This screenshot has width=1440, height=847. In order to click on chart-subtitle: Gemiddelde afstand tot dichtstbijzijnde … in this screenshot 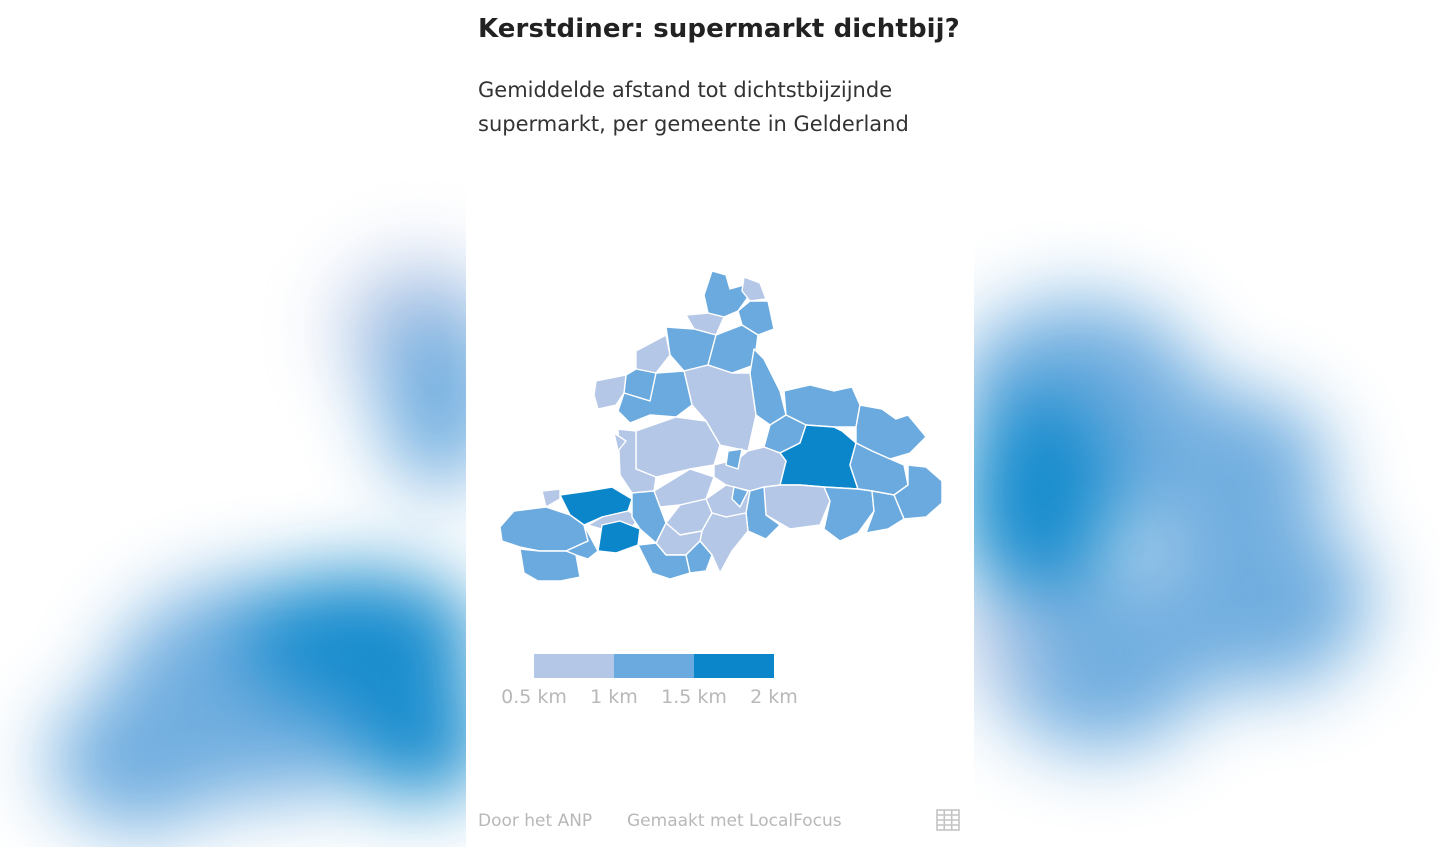, I will do `click(693, 107)`.